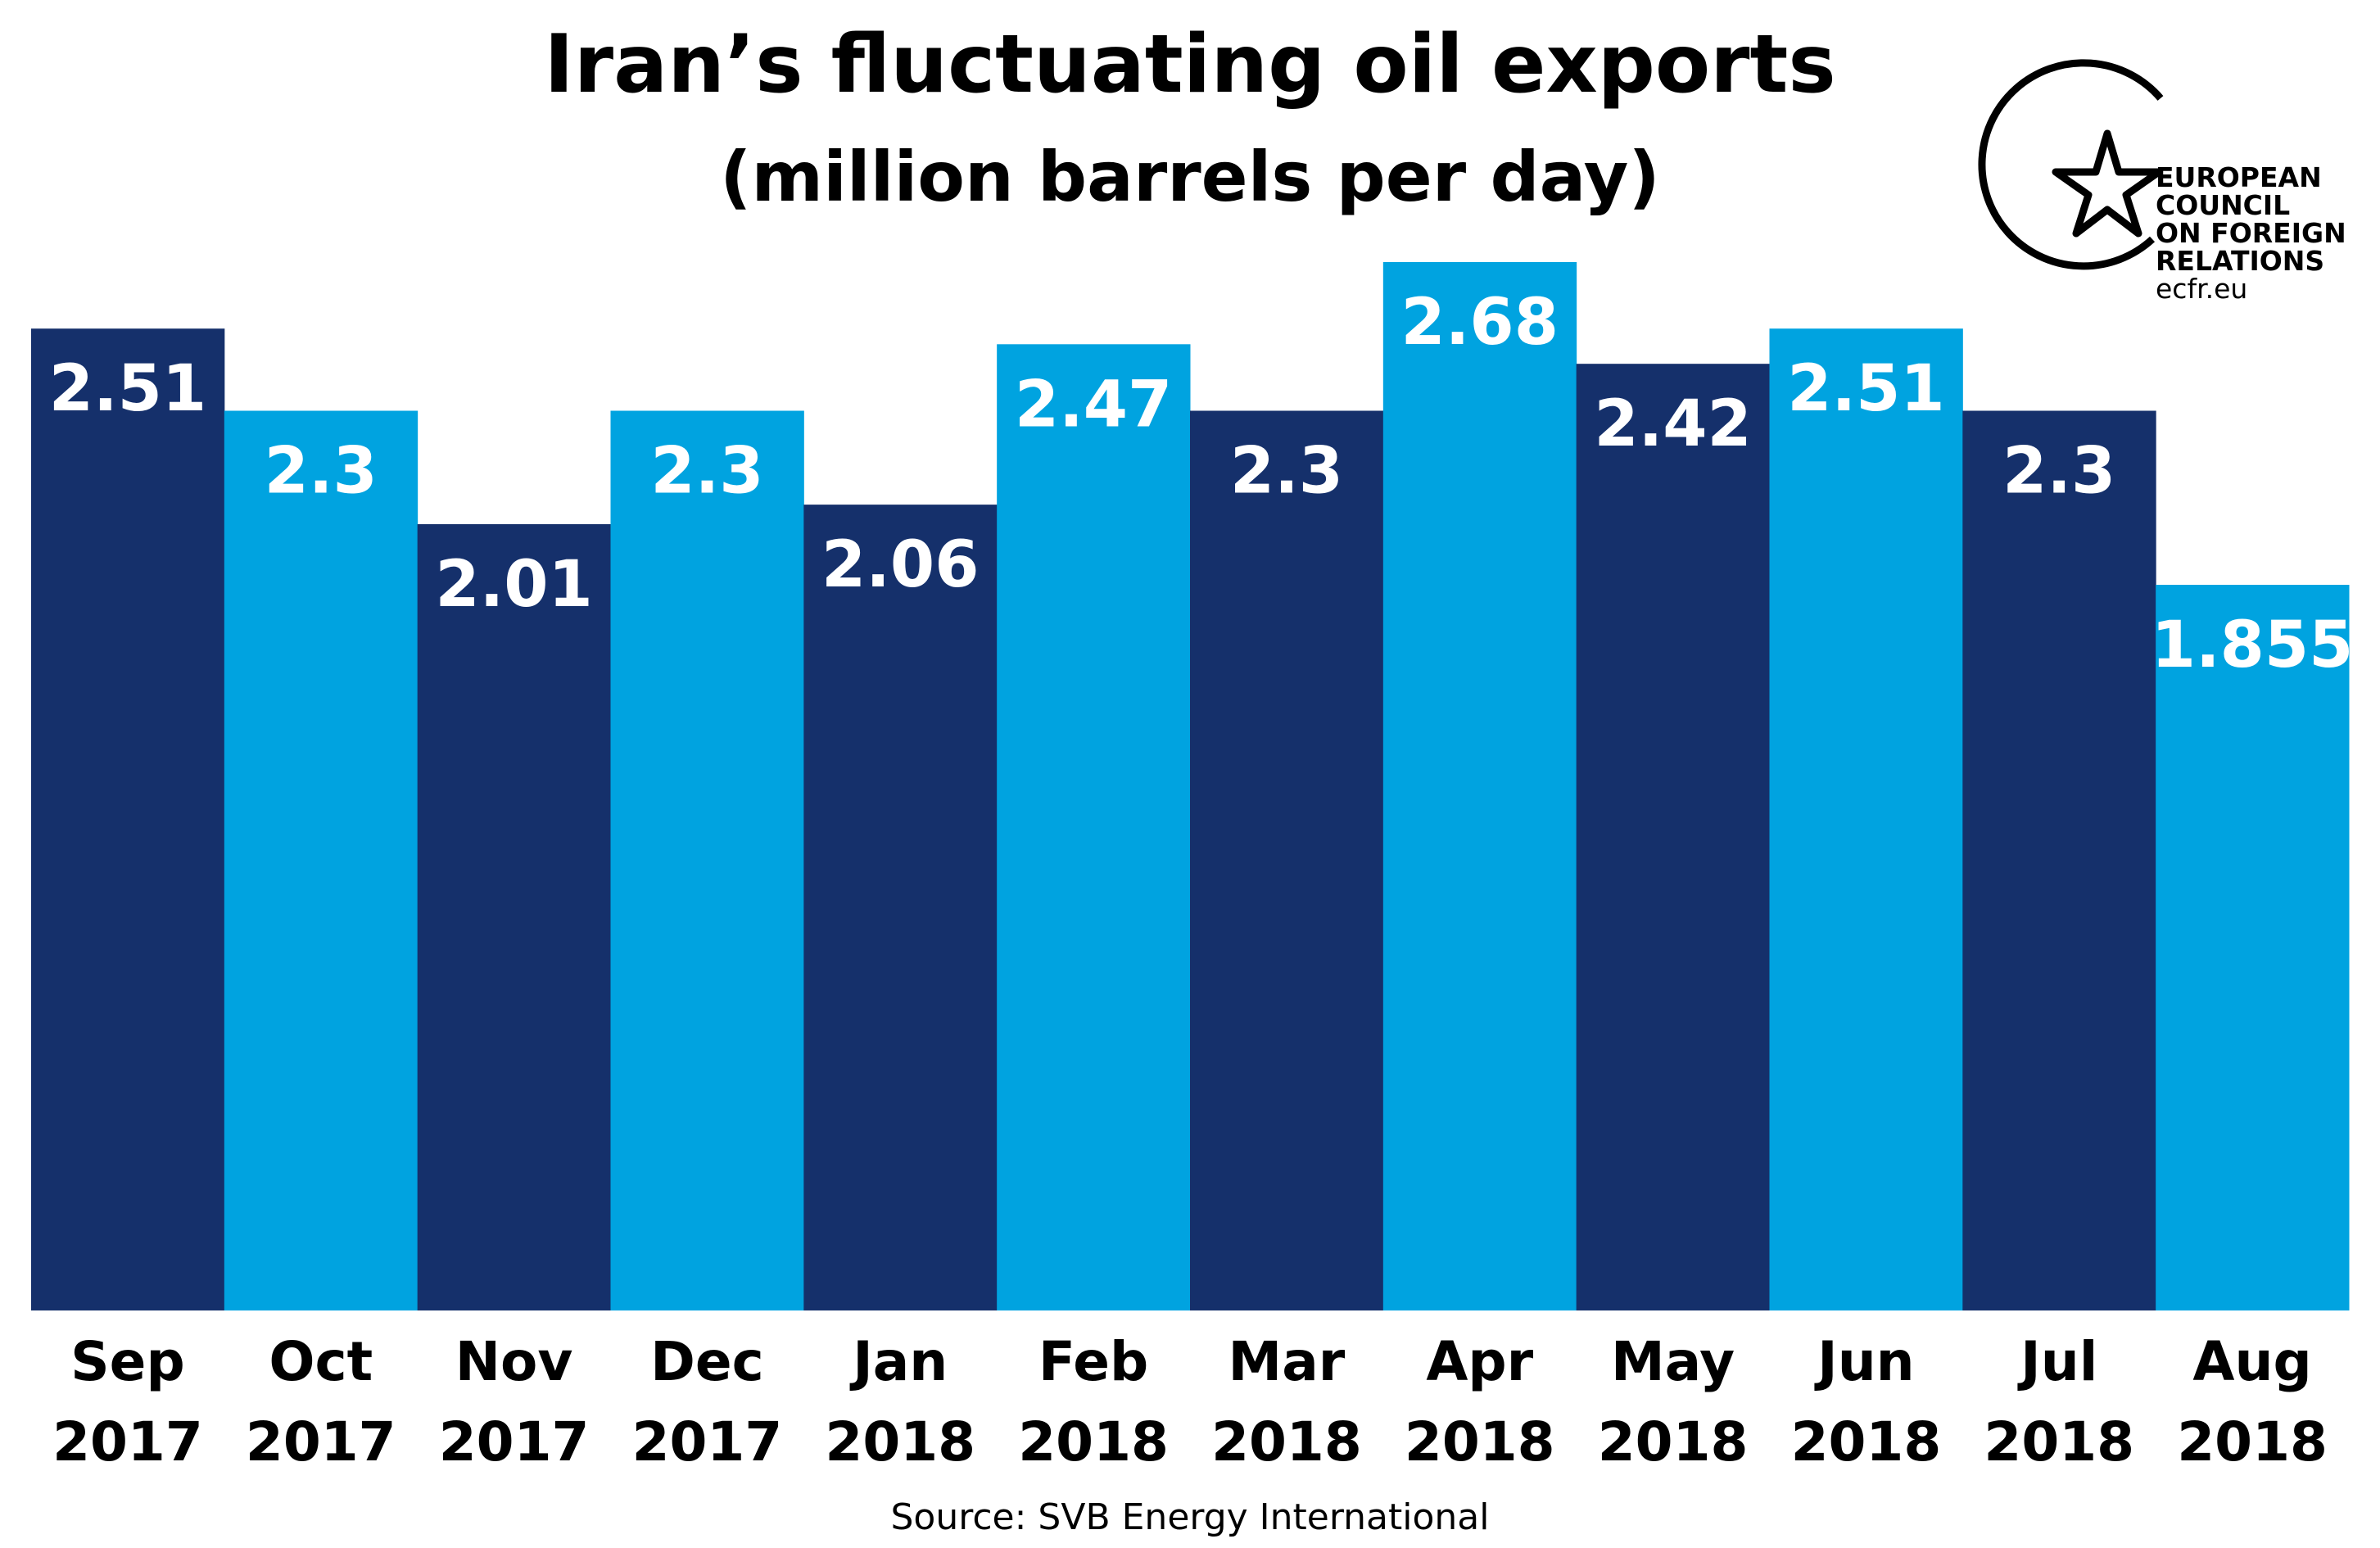  Describe the element at coordinates (1287, 860) in the screenshot. I see `bar-mar-2018` at that location.